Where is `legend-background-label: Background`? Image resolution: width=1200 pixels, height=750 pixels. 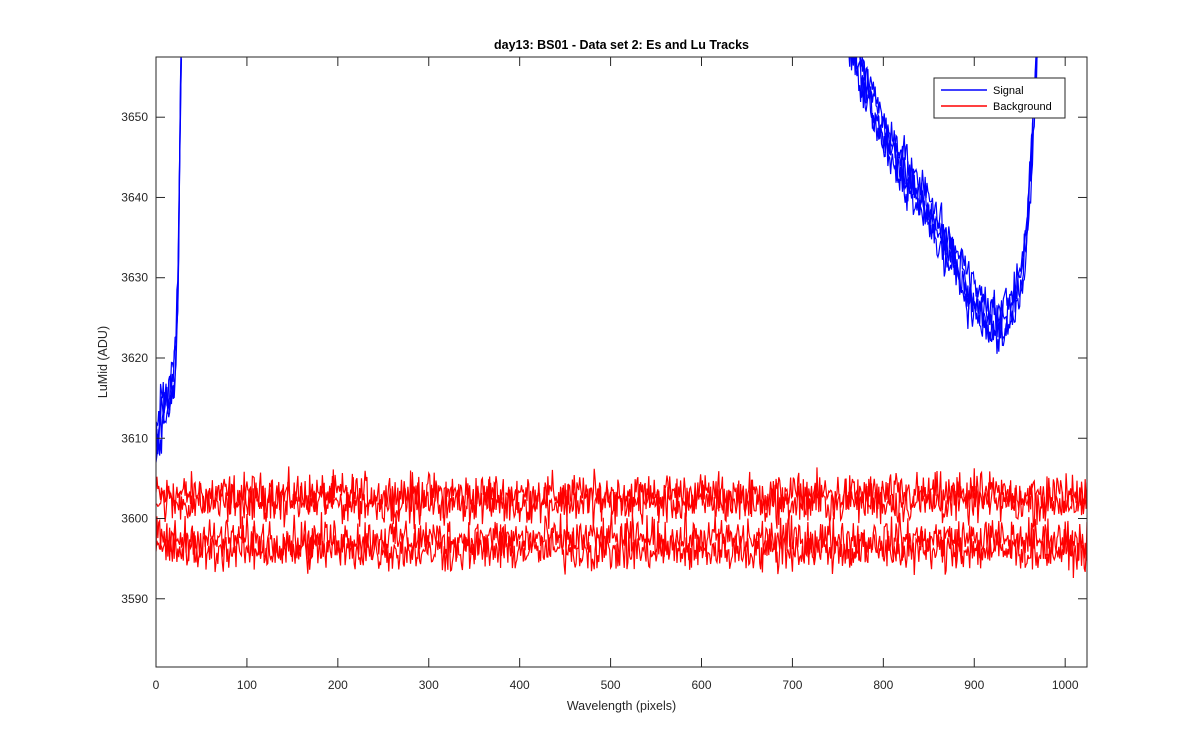
legend-background-label: Background is located at coordinates (1022, 107).